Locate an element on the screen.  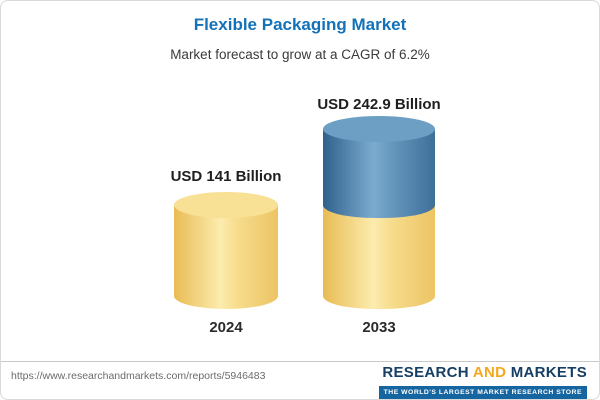
cylinder-2024 is located at coordinates (226, 250).